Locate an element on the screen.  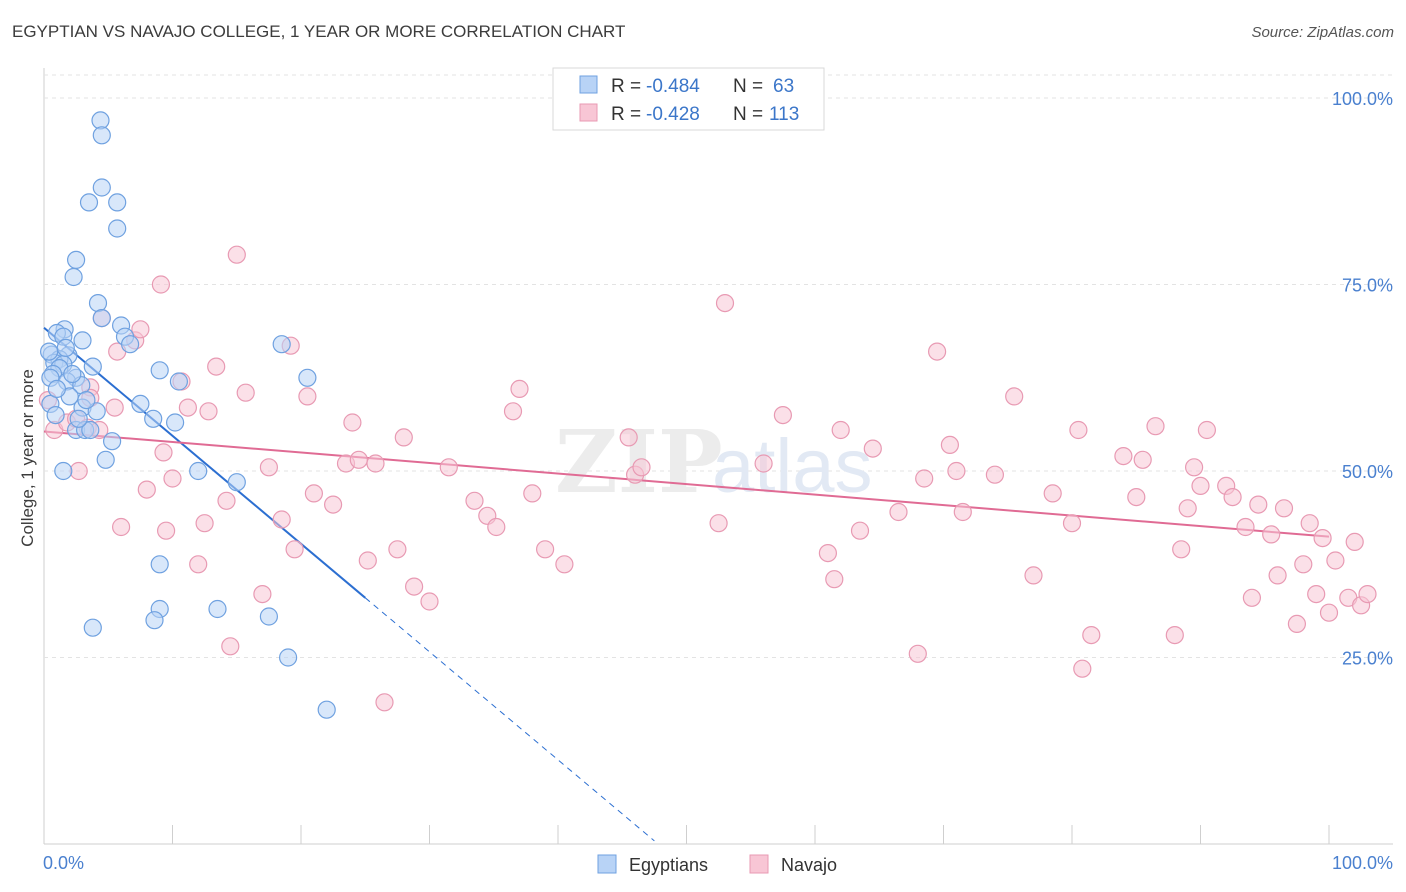
stats-r-label-egyptians: R = is located at coordinates (628, 86).